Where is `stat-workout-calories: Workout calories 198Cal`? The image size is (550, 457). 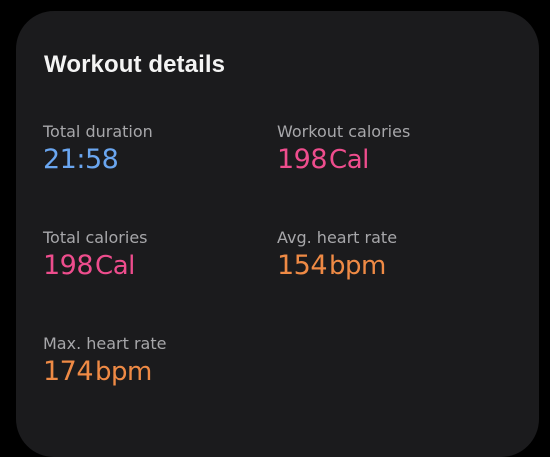
stat-workout-calories: Workout calories 198Cal is located at coordinates (343, 148).